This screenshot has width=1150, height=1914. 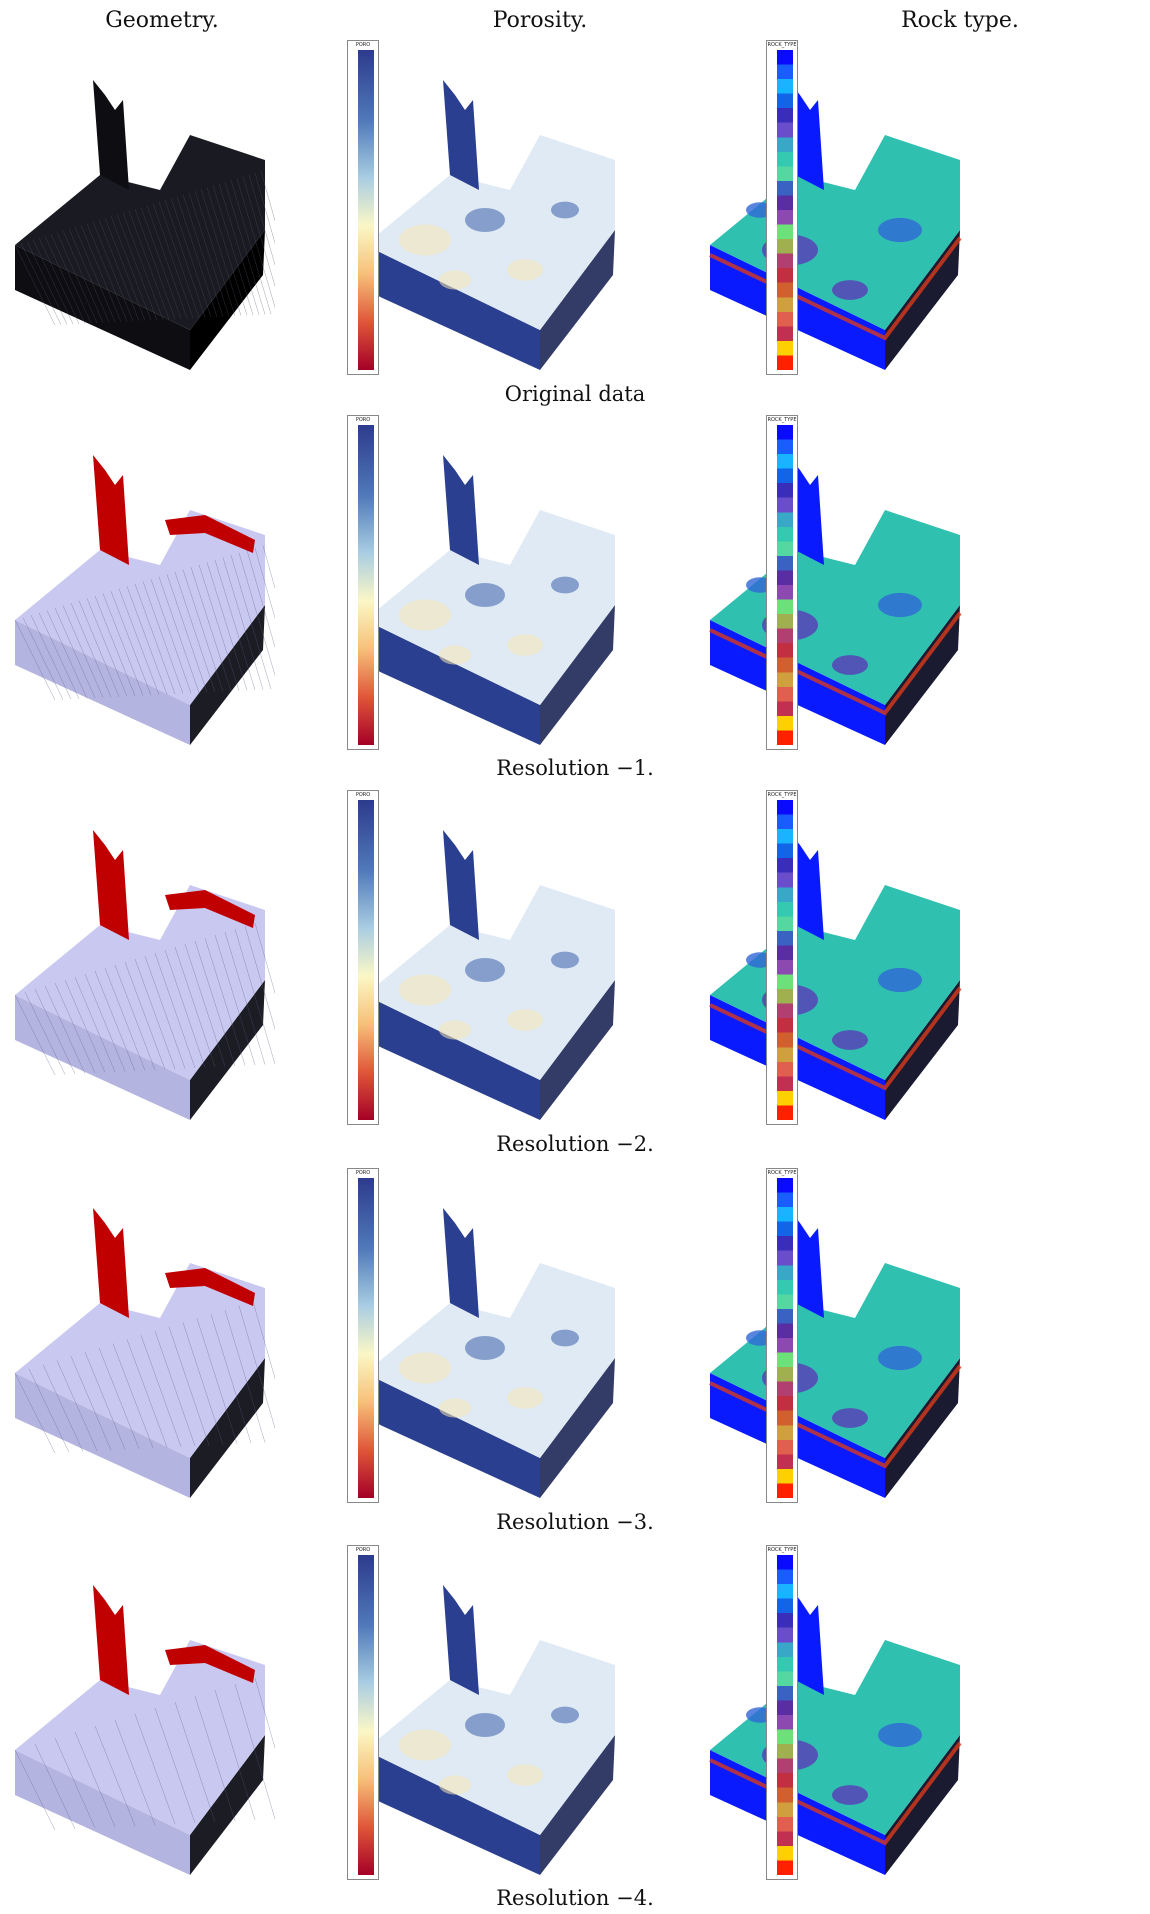 What do you see at coordinates (540, 20) in the screenshot?
I see `column-header-porosity: Porosity.` at bounding box center [540, 20].